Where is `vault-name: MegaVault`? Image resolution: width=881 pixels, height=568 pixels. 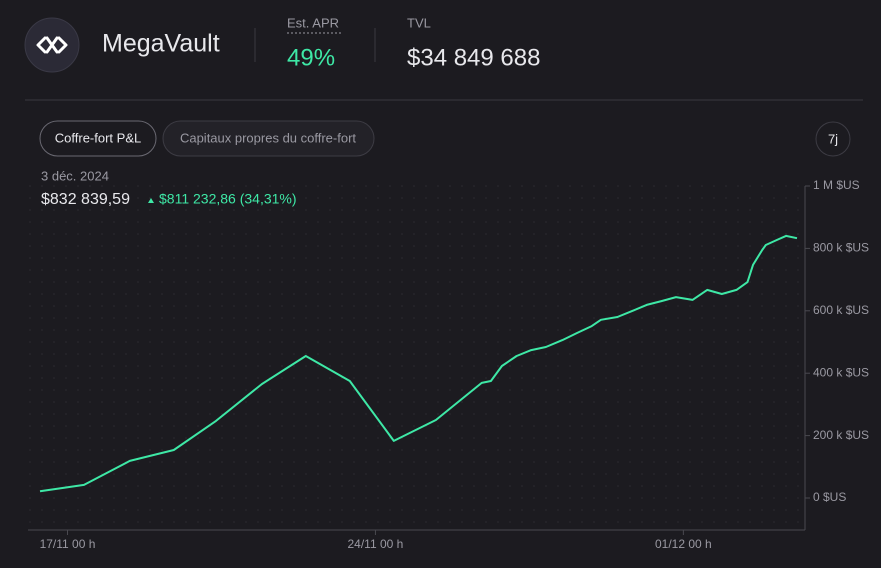
vault-name: MegaVault is located at coordinates (161, 44).